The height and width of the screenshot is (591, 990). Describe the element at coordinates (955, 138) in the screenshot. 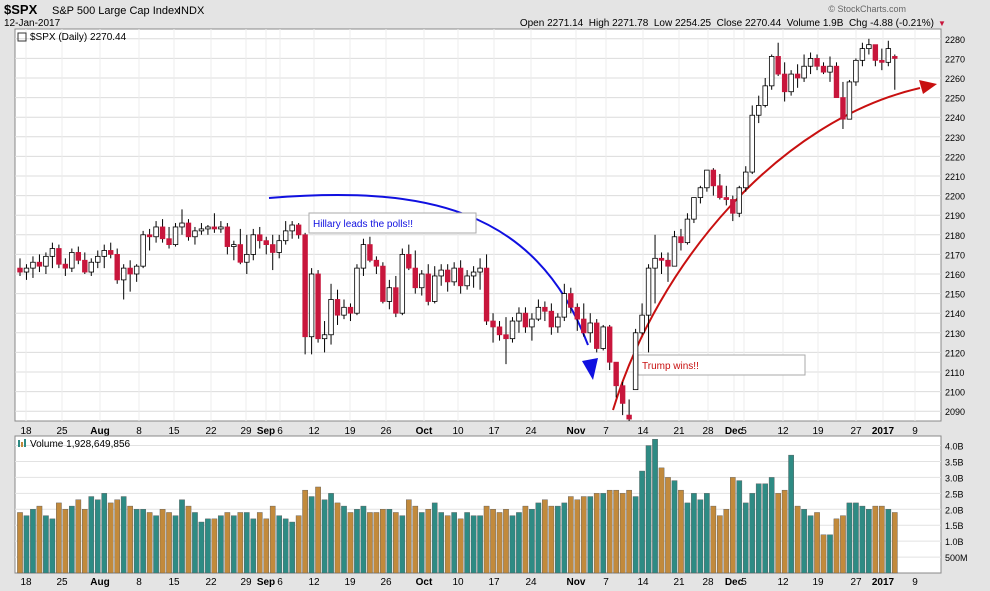

I see `price-tick-label: 2230` at that location.